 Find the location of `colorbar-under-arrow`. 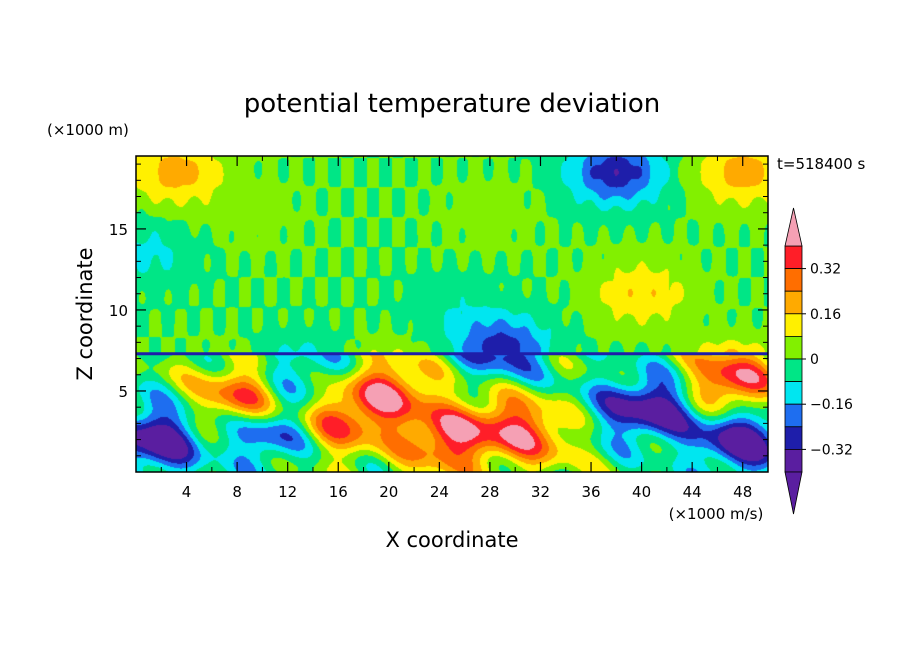

colorbar-under-arrow is located at coordinates (793, 493).